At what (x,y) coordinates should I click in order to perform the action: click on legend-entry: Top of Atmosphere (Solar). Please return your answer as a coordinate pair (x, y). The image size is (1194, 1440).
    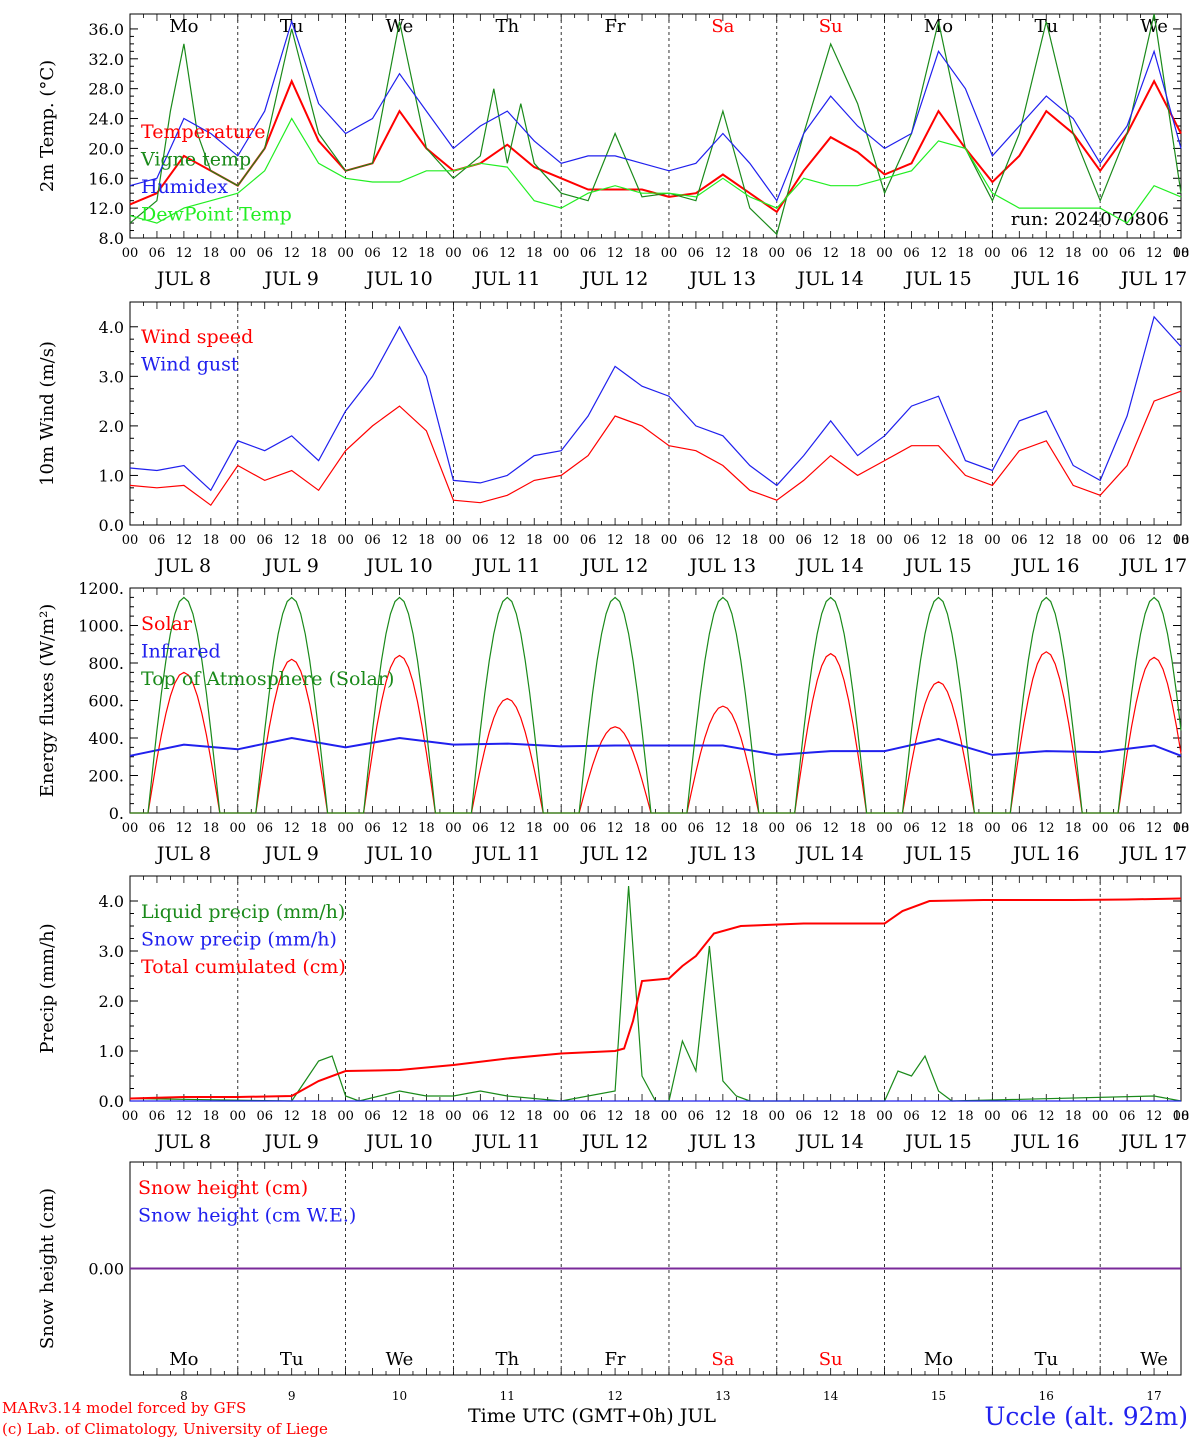
    Looking at the image, I should click on (267, 679).